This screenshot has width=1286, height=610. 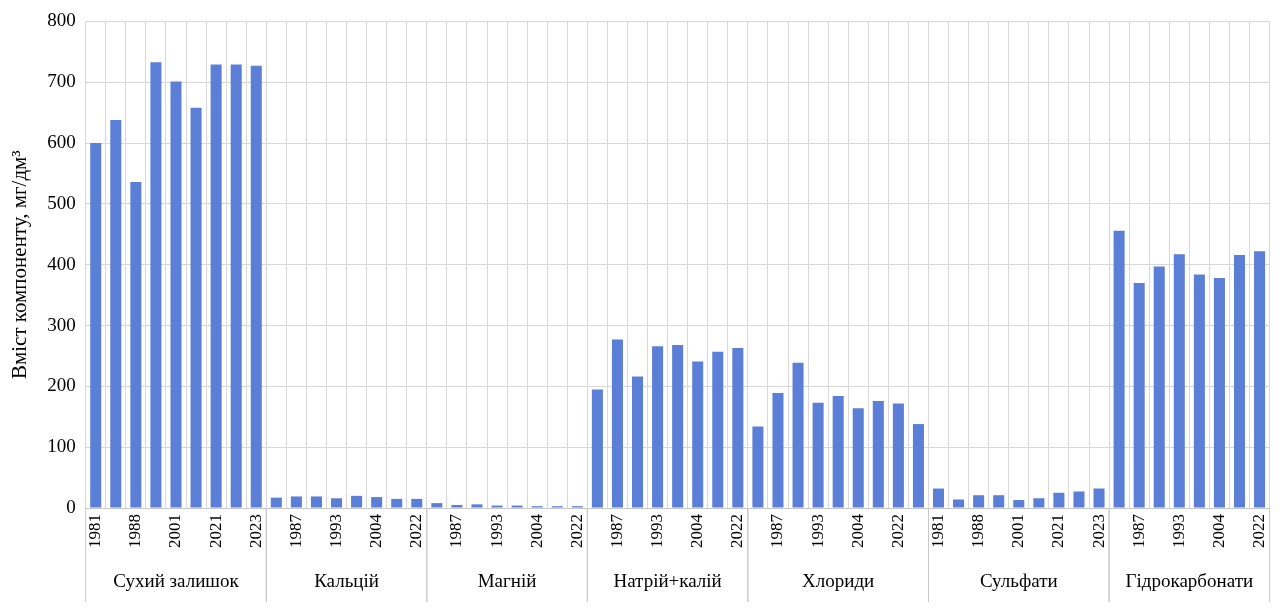 What do you see at coordinates (1189, 580) in the screenshot?
I see `text: Гідрокарбонати` at bounding box center [1189, 580].